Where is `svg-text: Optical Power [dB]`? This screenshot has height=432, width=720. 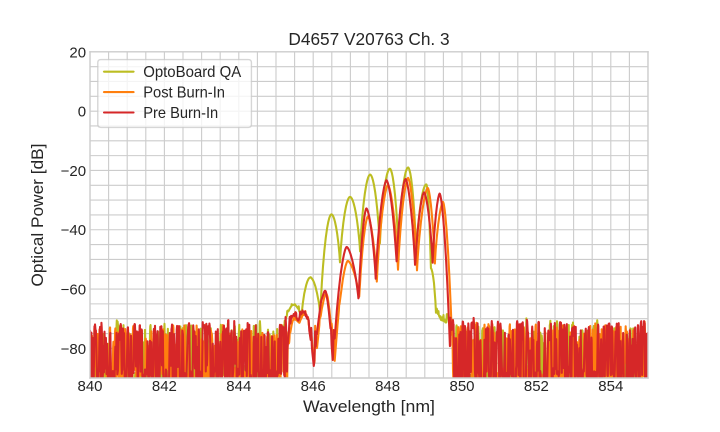
svg-text: Optical Power [dB] is located at coordinates (37, 215).